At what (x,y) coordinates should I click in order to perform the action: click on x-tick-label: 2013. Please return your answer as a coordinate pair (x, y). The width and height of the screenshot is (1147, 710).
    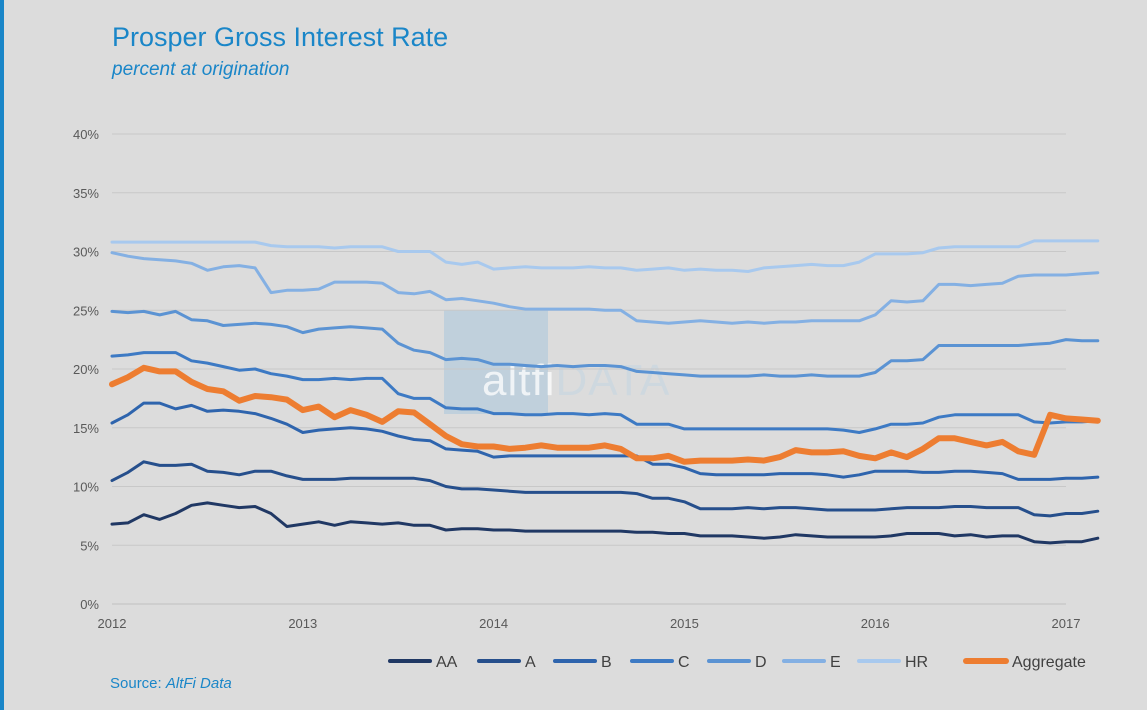
    Looking at the image, I should click on (302, 623).